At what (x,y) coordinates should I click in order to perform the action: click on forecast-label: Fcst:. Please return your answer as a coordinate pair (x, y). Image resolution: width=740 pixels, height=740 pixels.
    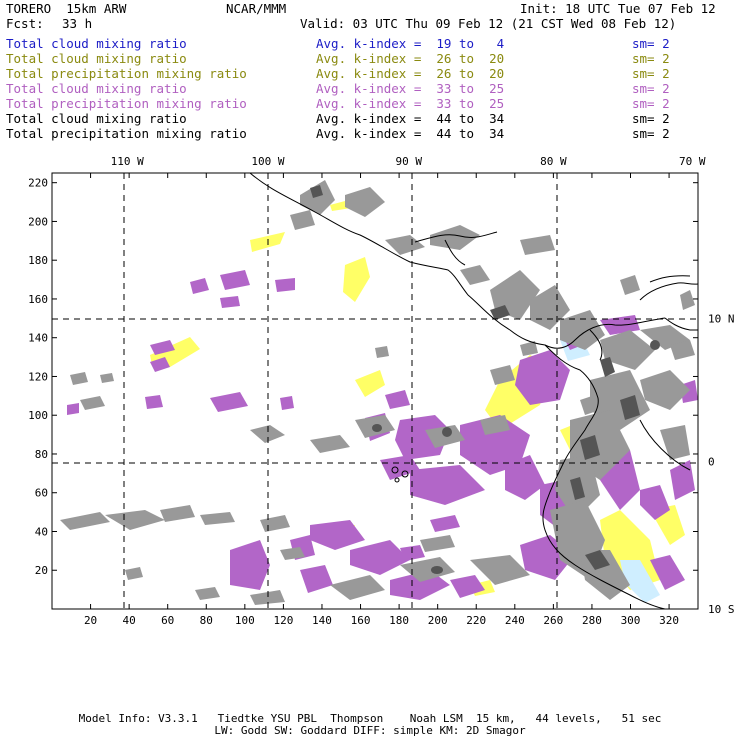
    Looking at the image, I should click on (25, 23).